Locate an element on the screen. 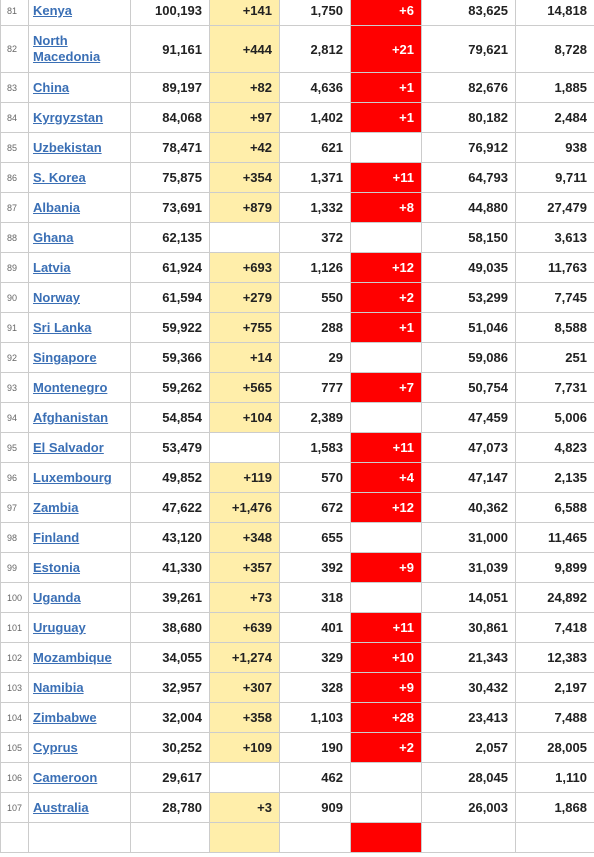 Image resolution: width=594 pixels, height=857 pixels. total-recovered-cell: 44,880 is located at coordinates (468, 207).